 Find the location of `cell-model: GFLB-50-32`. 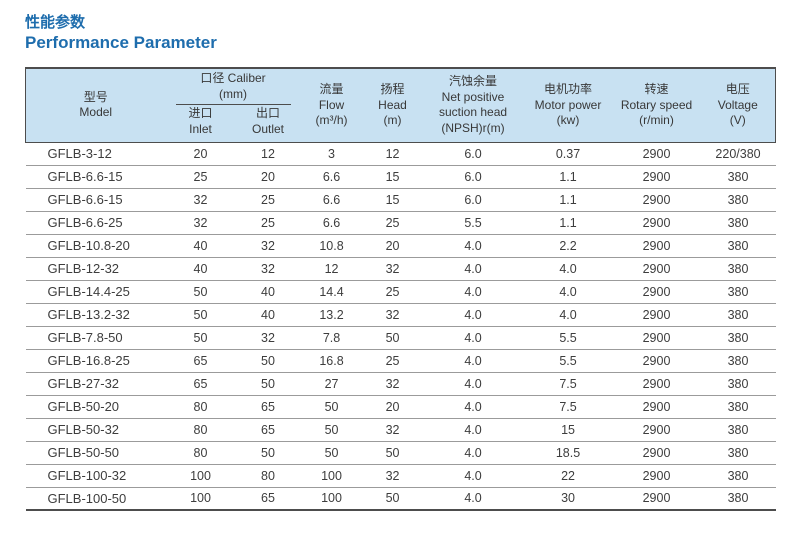

cell-model: GFLB-50-32 is located at coordinates (95, 430).